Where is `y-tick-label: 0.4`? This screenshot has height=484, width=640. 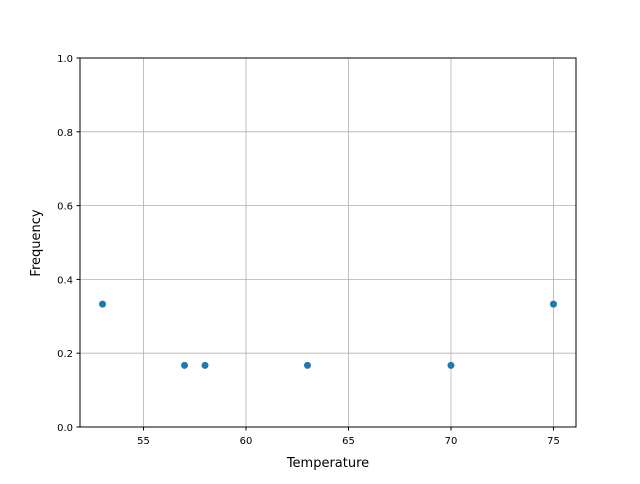
y-tick-label: 0.4 is located at coordinates (65, 280).